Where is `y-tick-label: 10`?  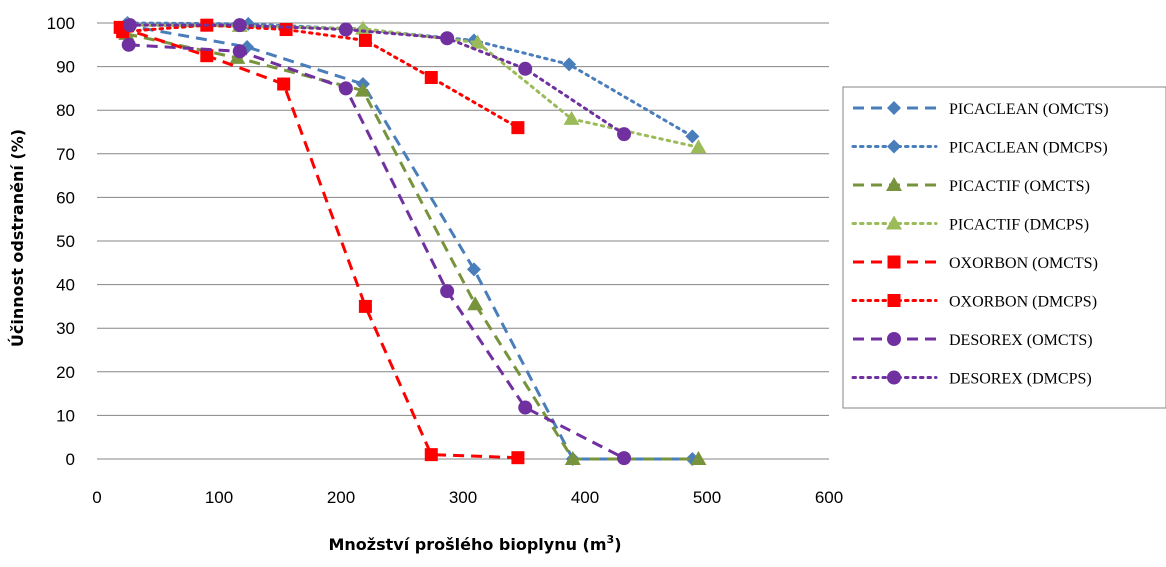 y-tick-label: 10 is located at coordinates (65, 415).